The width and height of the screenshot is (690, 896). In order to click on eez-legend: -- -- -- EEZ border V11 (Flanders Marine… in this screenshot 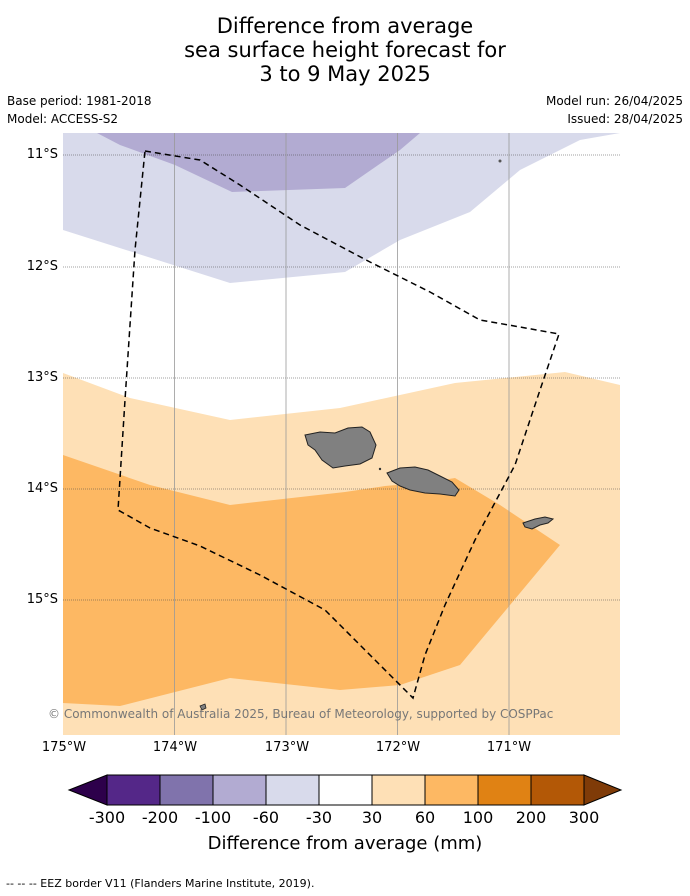, I will do `click(160, 883)`.